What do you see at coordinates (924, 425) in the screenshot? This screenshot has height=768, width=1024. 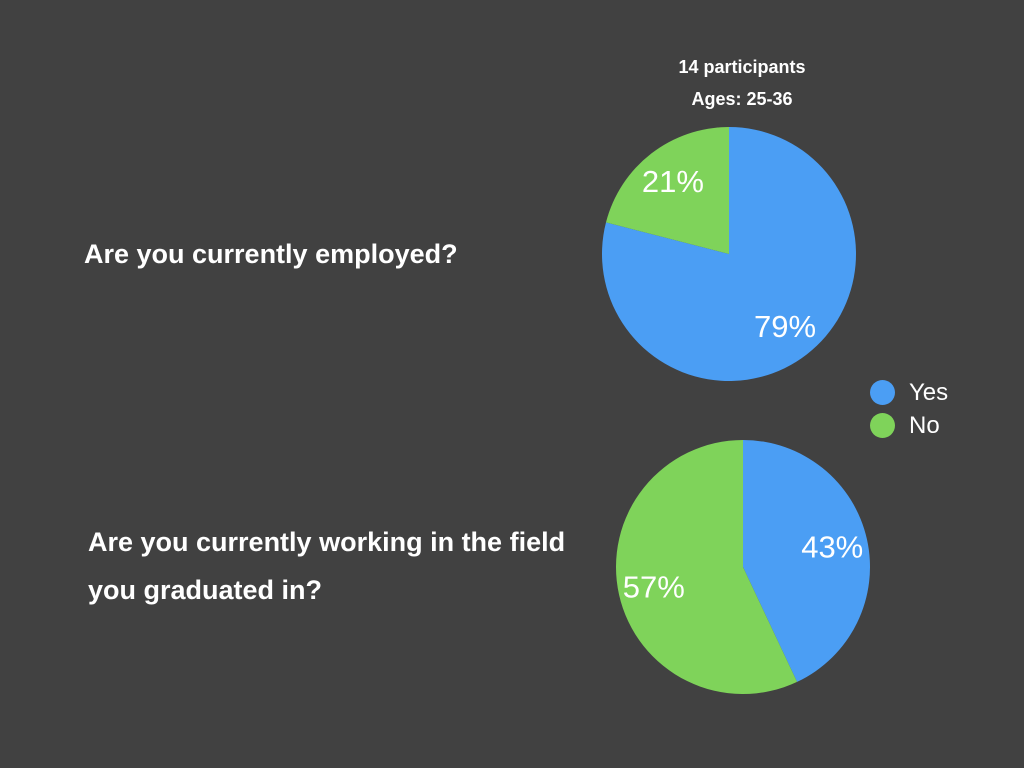 I see `legend-label-no: No` at bounding box center [924, 425].